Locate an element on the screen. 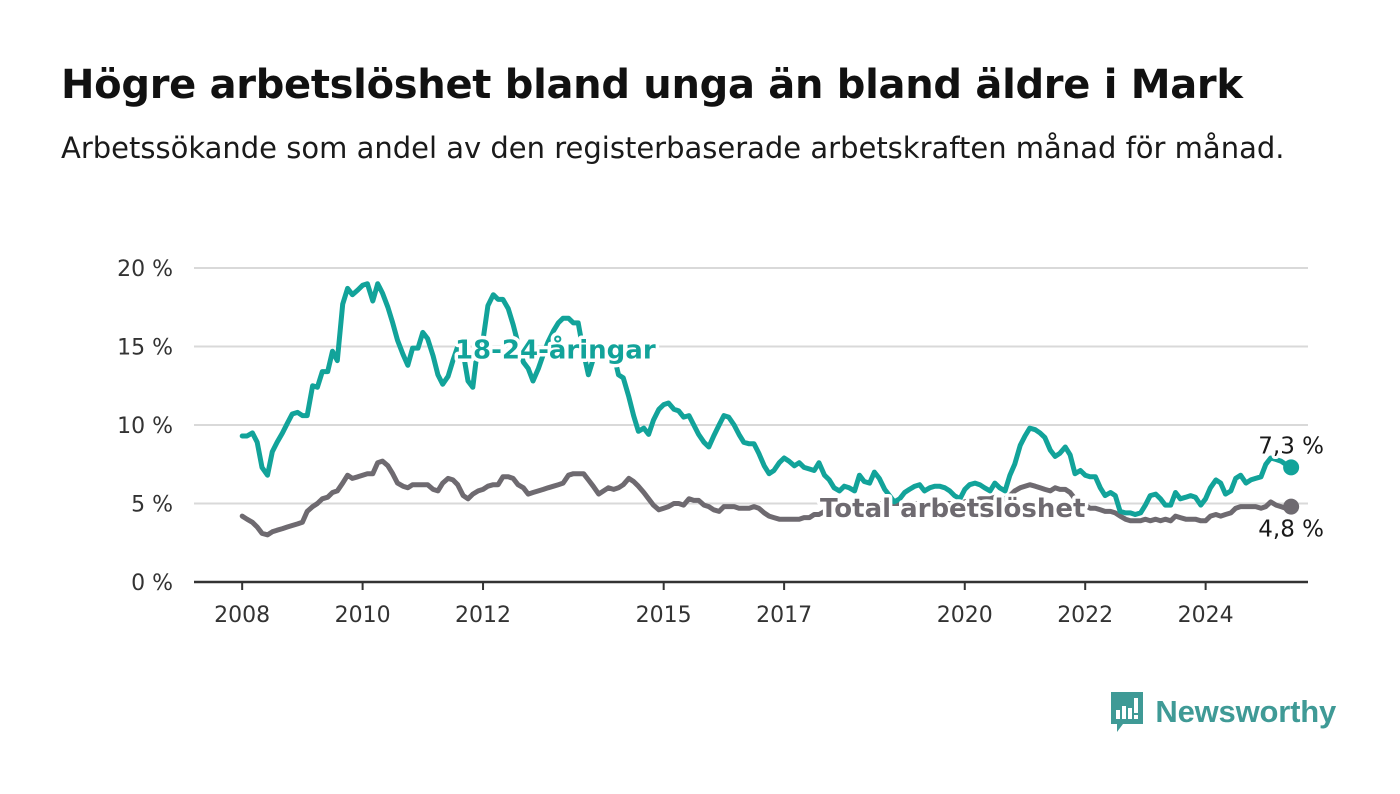 This screenshot has height=794, width=1400. series-label-0: 18-24-åringar is located at coordinates (555, 350).